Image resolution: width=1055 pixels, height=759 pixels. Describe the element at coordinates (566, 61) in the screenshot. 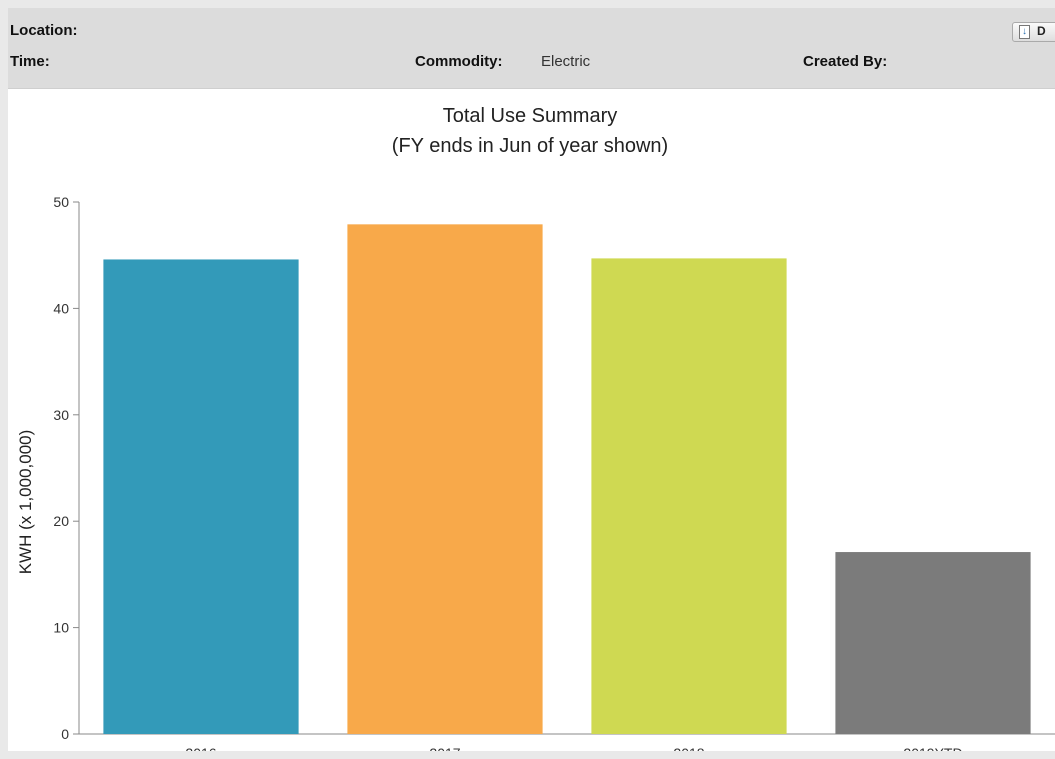

I see `commodity-value: Electric` at that location.